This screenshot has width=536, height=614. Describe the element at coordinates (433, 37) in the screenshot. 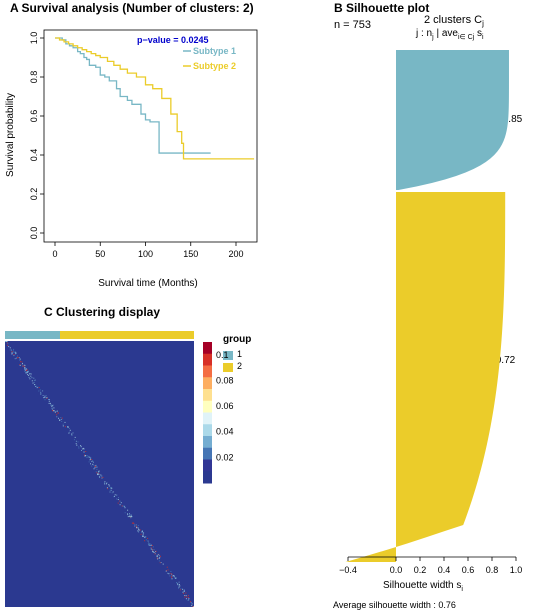

I see `header2-b: j` at that location.